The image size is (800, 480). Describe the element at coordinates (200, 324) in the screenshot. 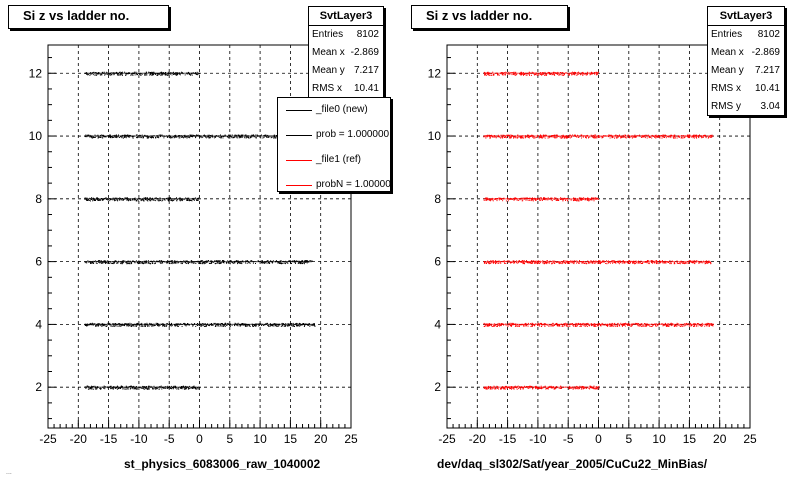

I see `scatter-band` at that location.